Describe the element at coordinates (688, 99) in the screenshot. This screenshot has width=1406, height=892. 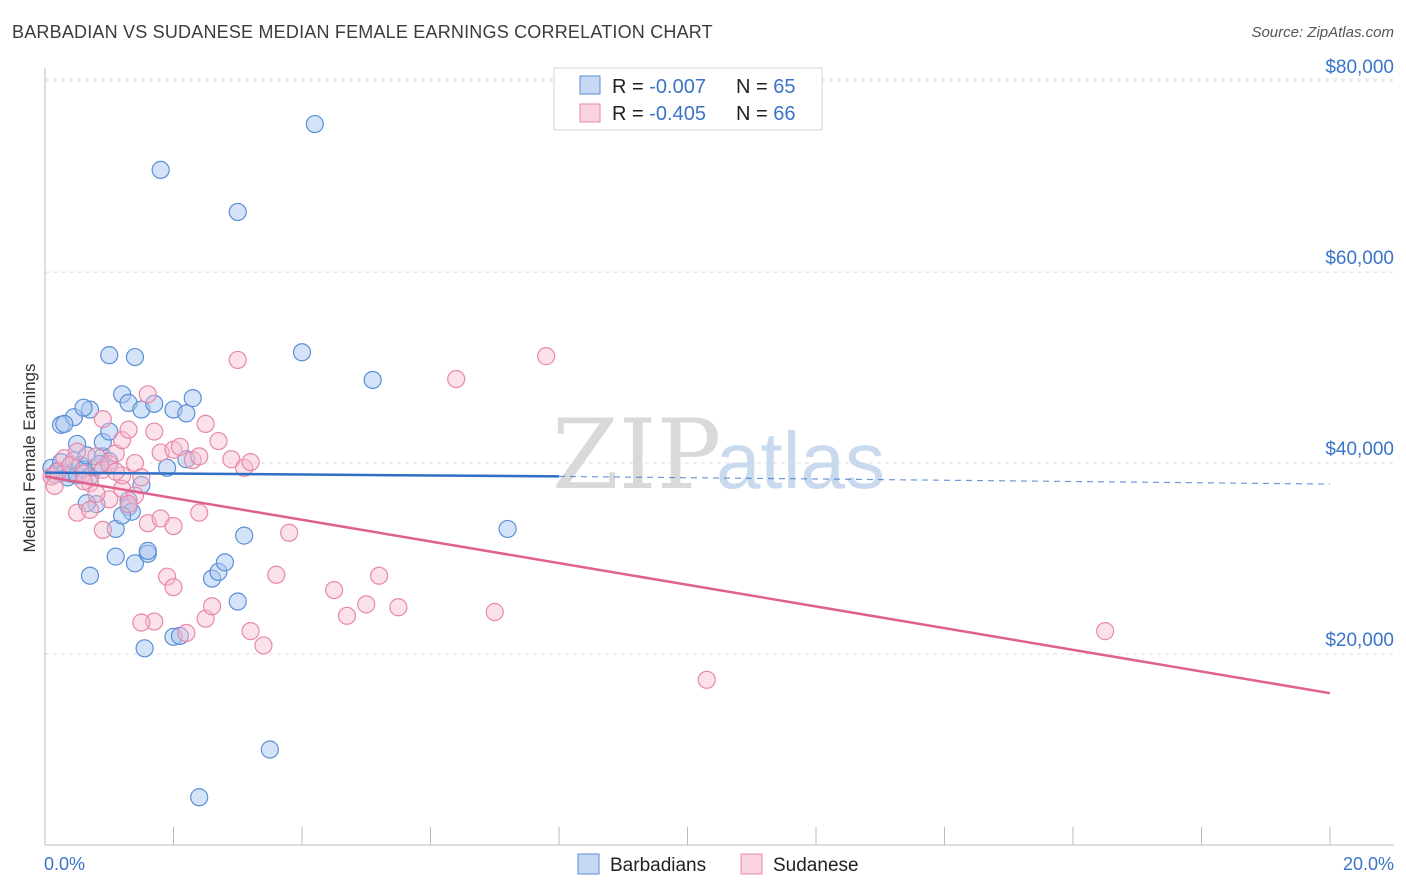
I see `correlation-legend: R = -0.007 N = 65 R = -0.405 N = 66` at that location.